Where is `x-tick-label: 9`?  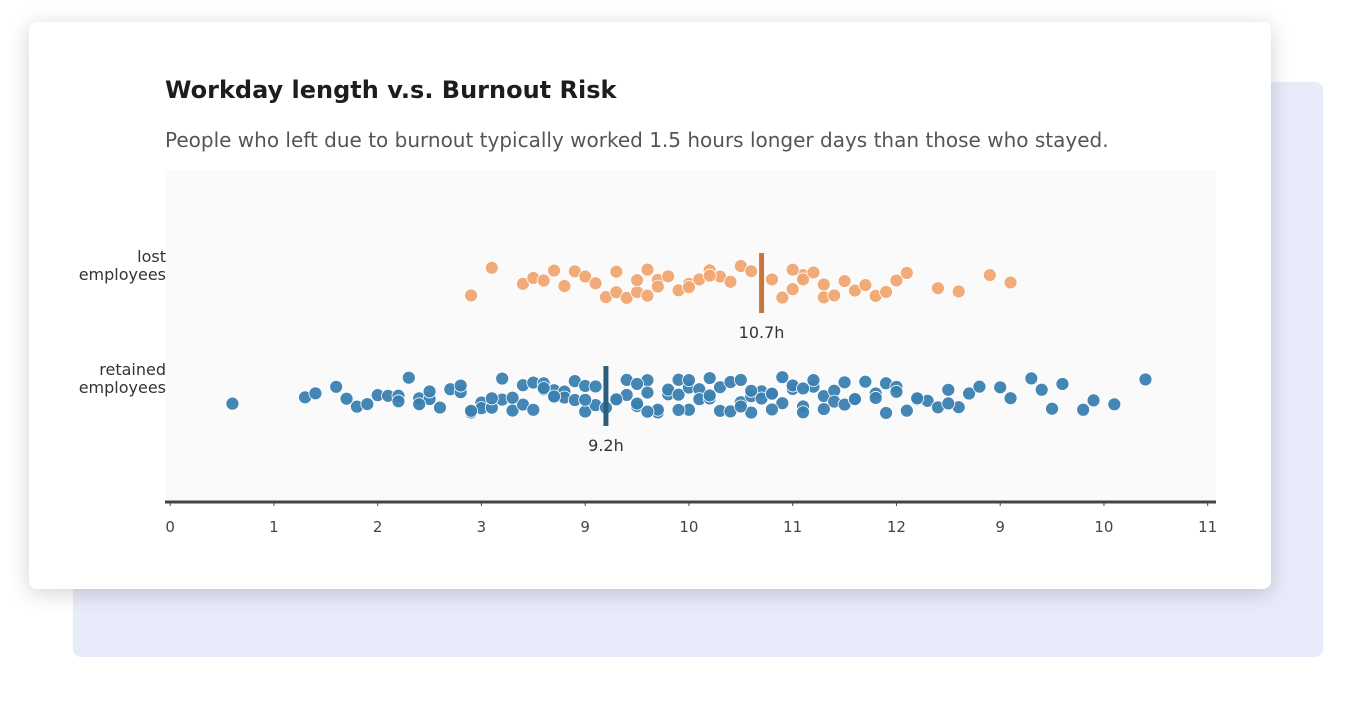 x-tick-label: 9 is located at coordinates (1000, 527).